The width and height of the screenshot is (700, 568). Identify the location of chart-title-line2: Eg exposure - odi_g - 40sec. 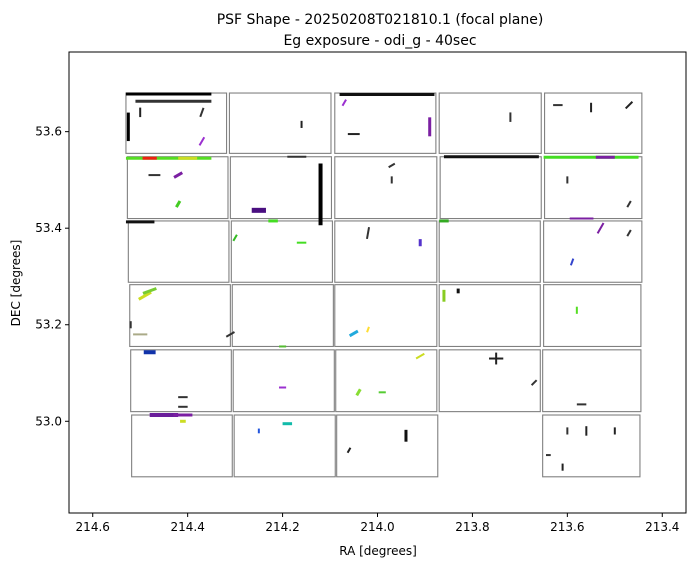
(379, 41).